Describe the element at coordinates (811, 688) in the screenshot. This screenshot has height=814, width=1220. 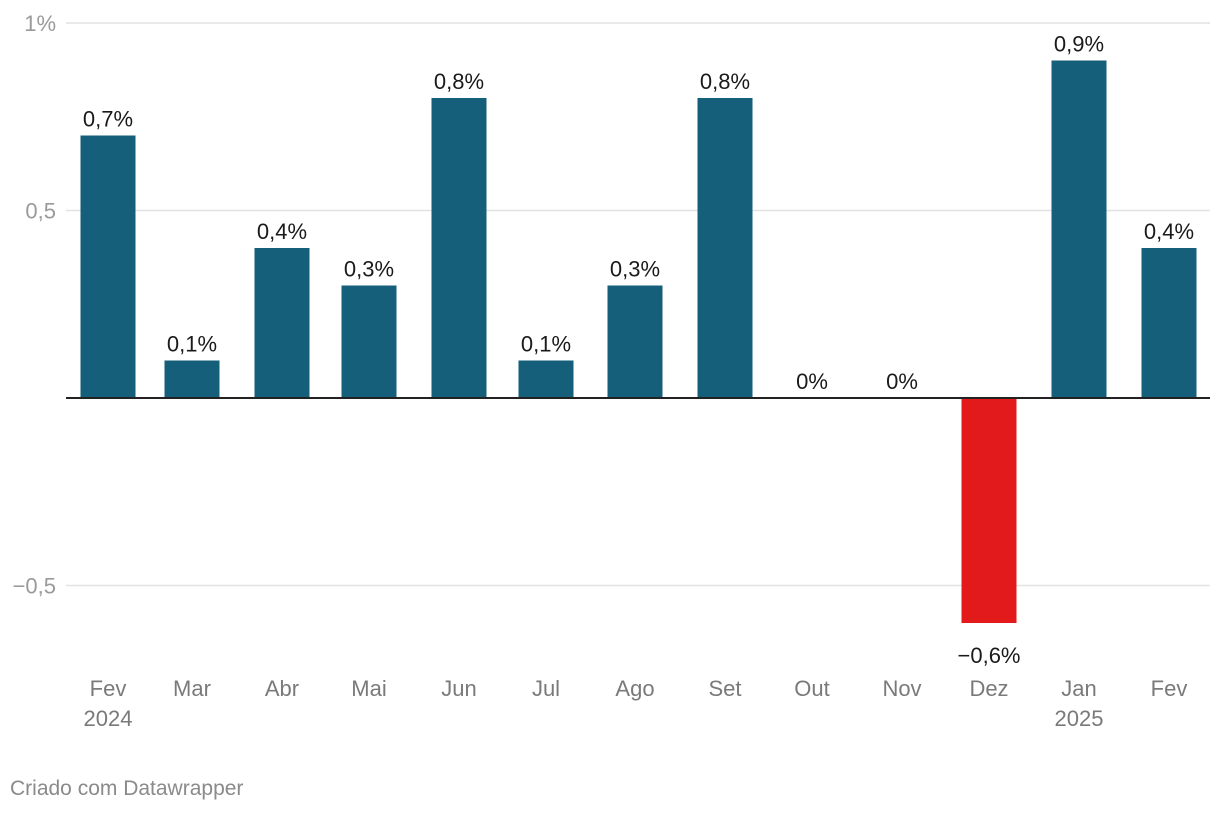
I see `x-tick-label: Out` at that location.